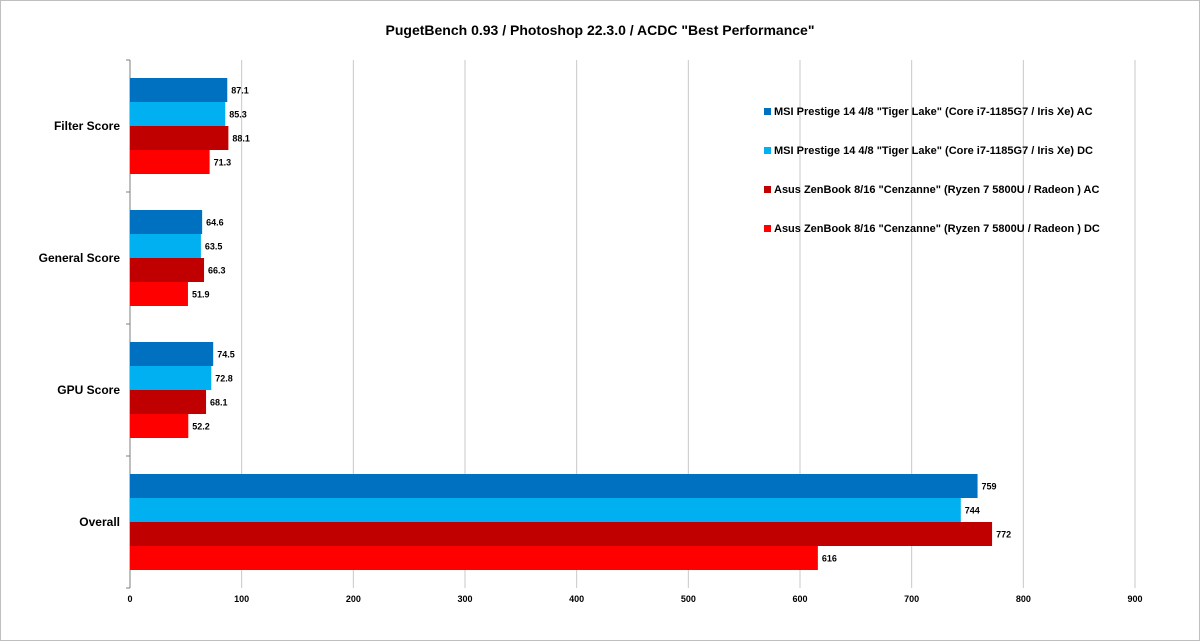 The image size is (1200, 641). What do you see at coordinates (576, 599) in the screenshot?
I see `x-tick-label: 400` at bounding box center [576, 599].